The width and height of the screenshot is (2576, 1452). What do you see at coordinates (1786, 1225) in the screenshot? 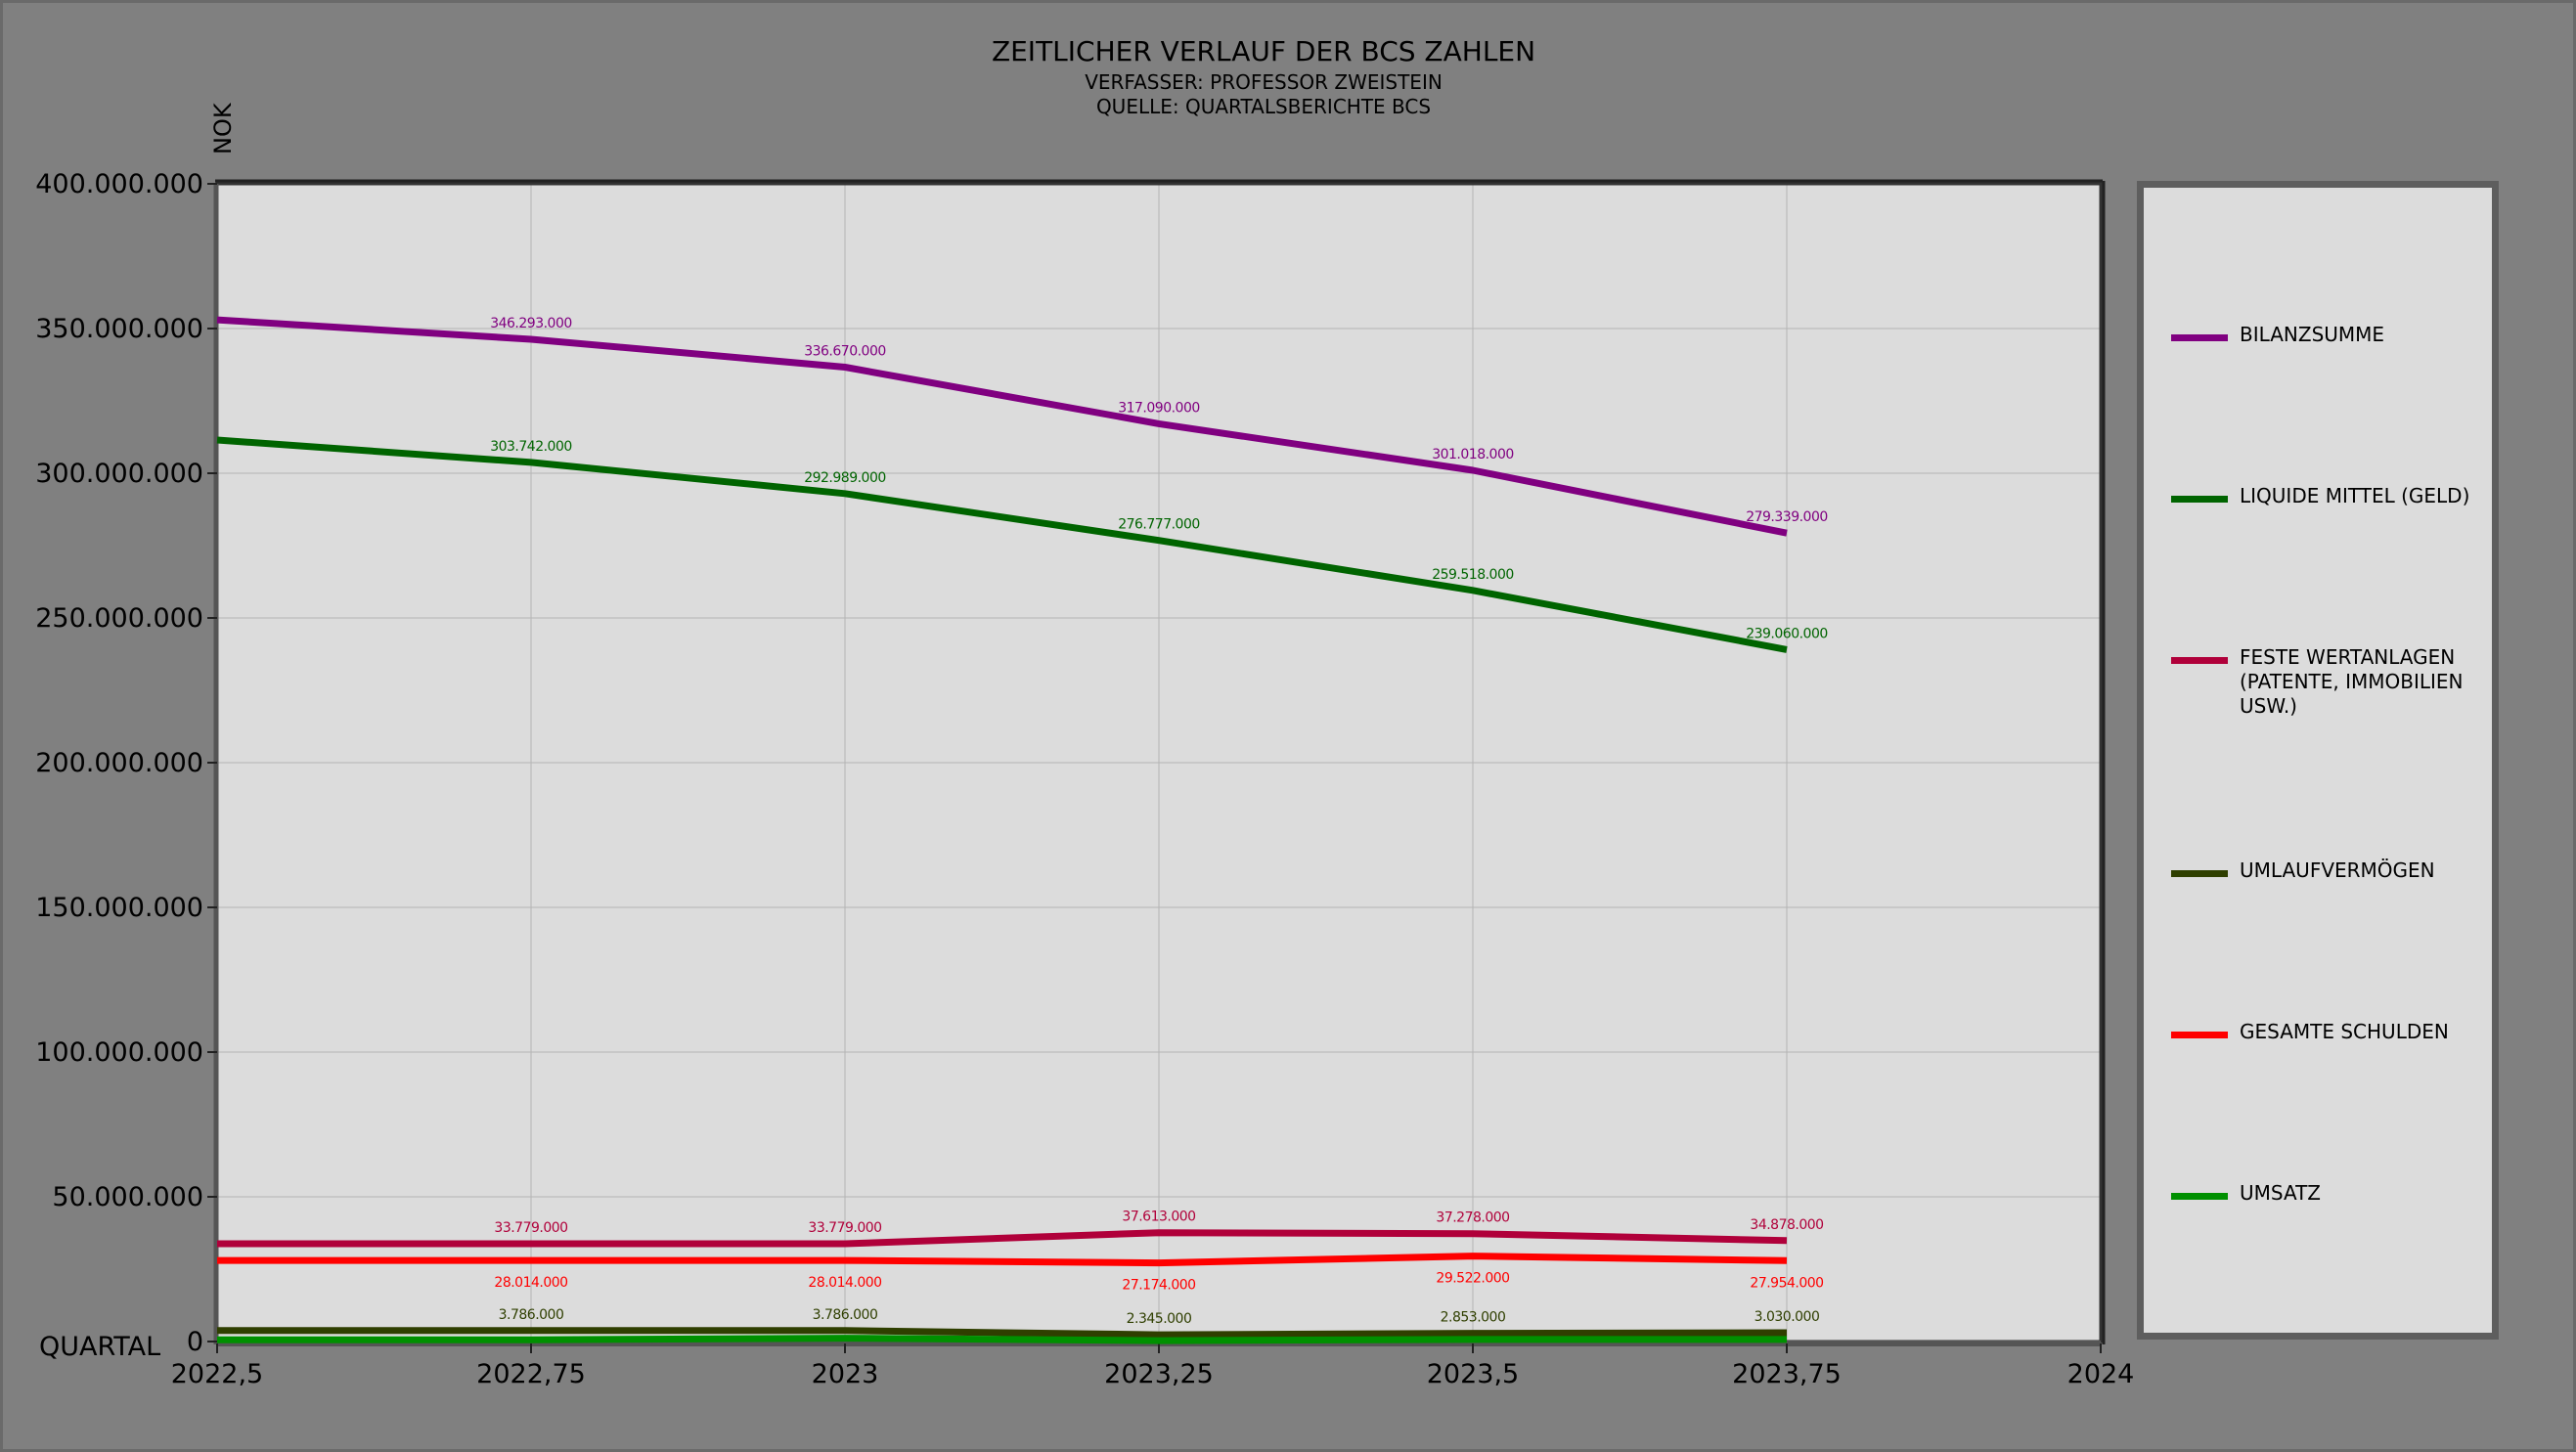
I see `data-label: 34.878.000` at bounding box center [1786, 1225].